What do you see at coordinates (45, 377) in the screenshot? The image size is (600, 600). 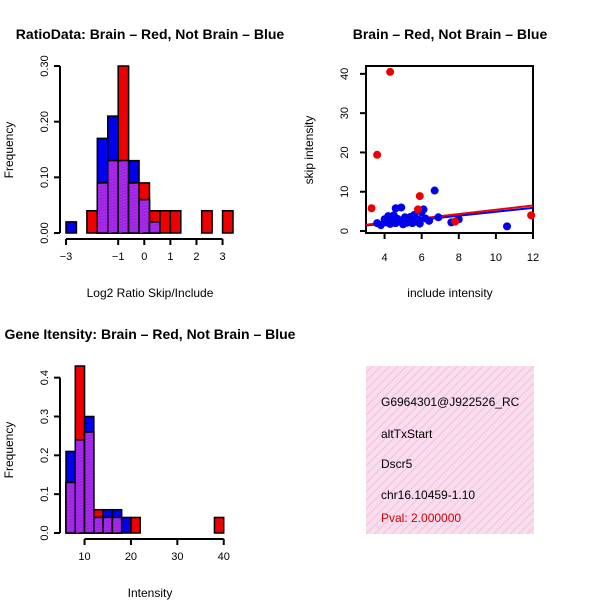 I see `y-tick-label: 0.4` at bounding box center [45, 377].